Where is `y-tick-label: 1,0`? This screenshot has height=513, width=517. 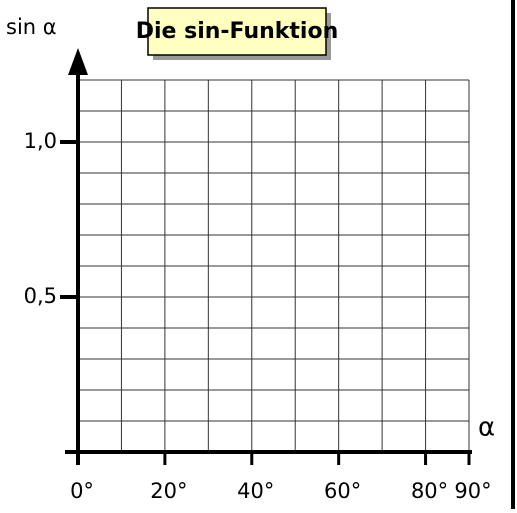 y-tick-label: 1,0 is located at coordinates (40, 141).